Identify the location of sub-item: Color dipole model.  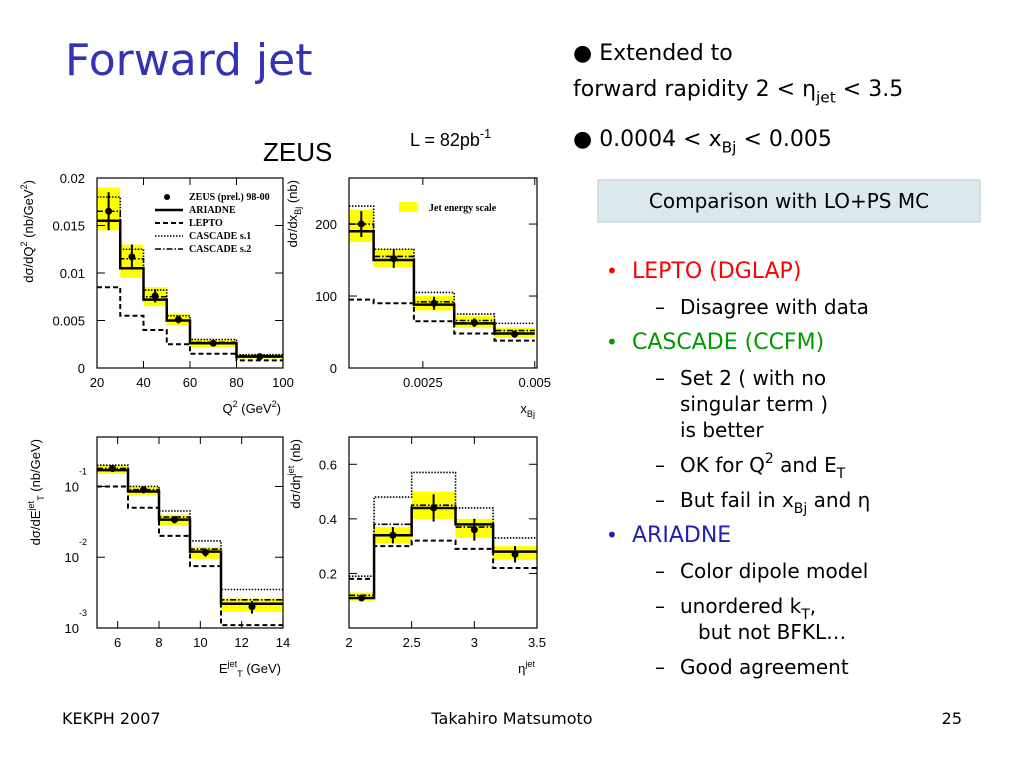
(774, 571).